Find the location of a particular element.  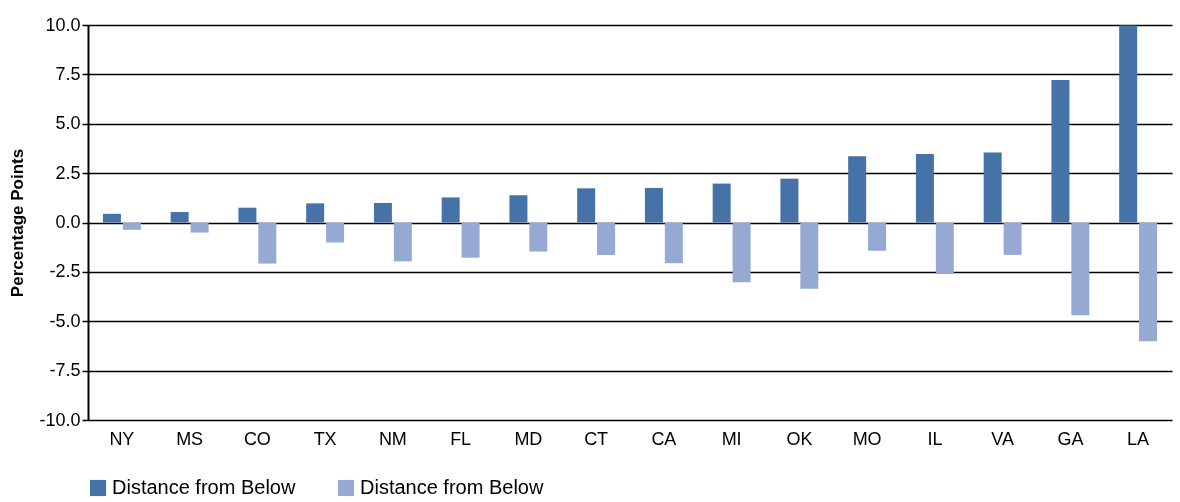

x-tick-label: GA is located at coordinates (1070, 438).